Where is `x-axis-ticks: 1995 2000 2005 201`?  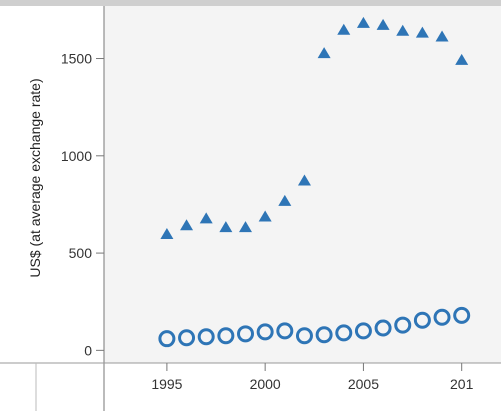 x-axis-ticks: 1995 2000 2005 201 is located at coordinates (312, 377).